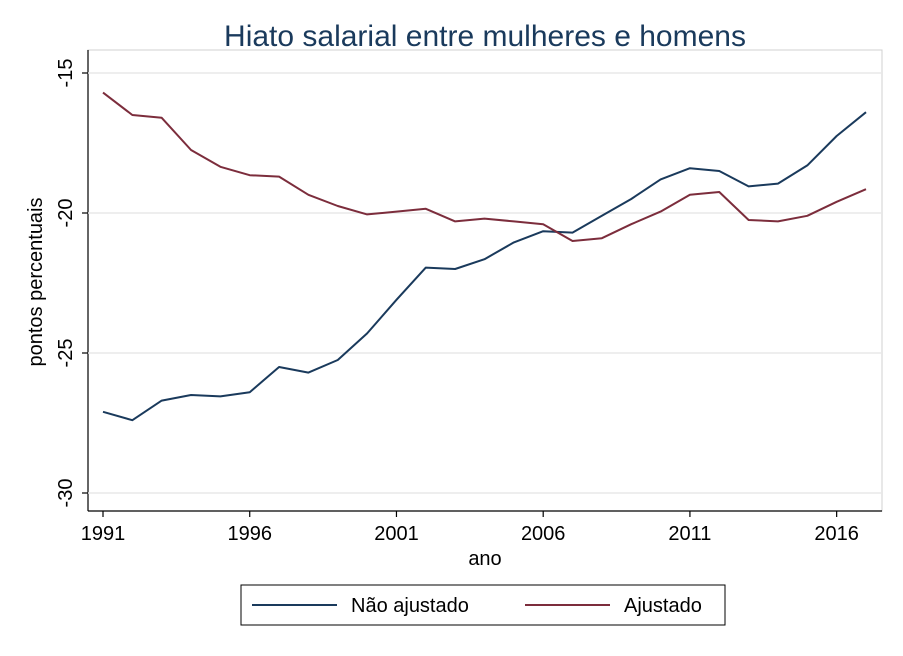 The height and width of the screenshot is (656, 903). I want to click on y-axis-label: pontos percentuais, so click(36, 281).